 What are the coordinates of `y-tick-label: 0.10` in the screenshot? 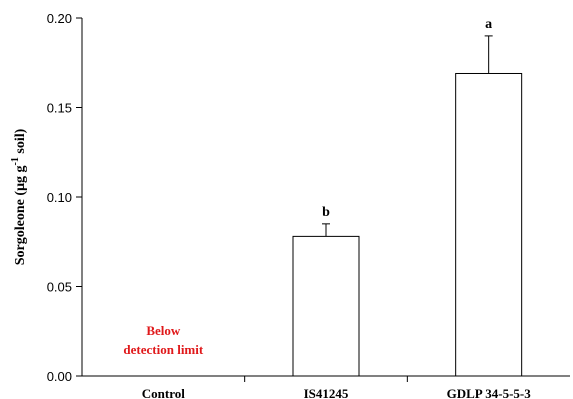 It's located at (59, 197).